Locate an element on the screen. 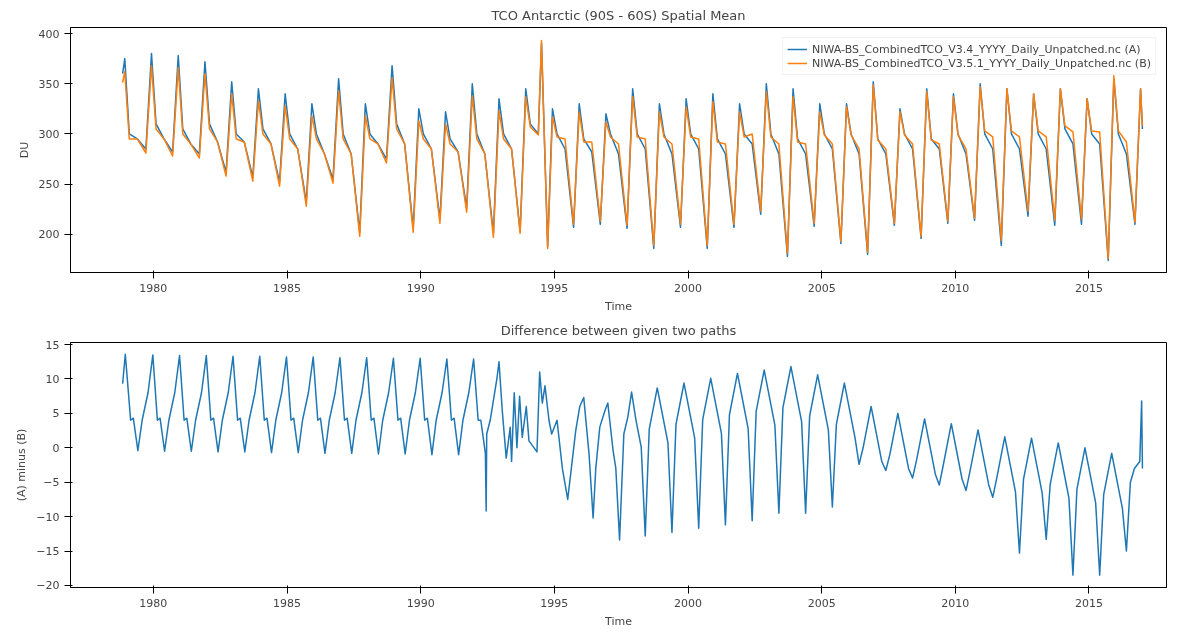 The height and width of the screenshot is (632, 1182). y-tick-label: −5 is located at coordinates (51, 483).